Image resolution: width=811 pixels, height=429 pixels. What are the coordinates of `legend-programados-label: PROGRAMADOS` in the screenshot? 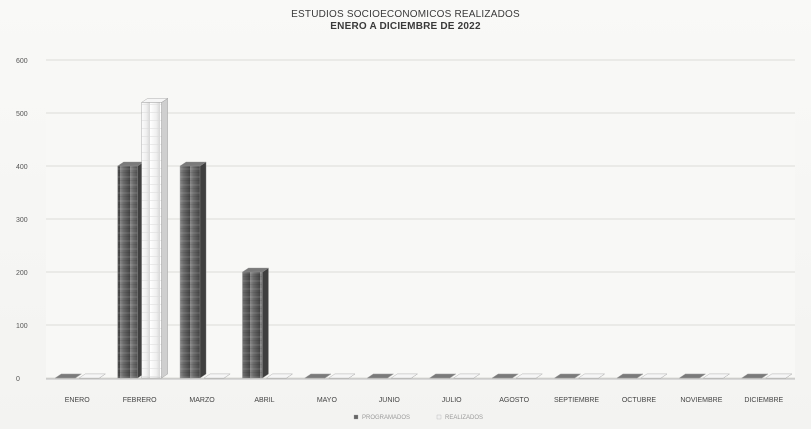 It's located at (386, 418).